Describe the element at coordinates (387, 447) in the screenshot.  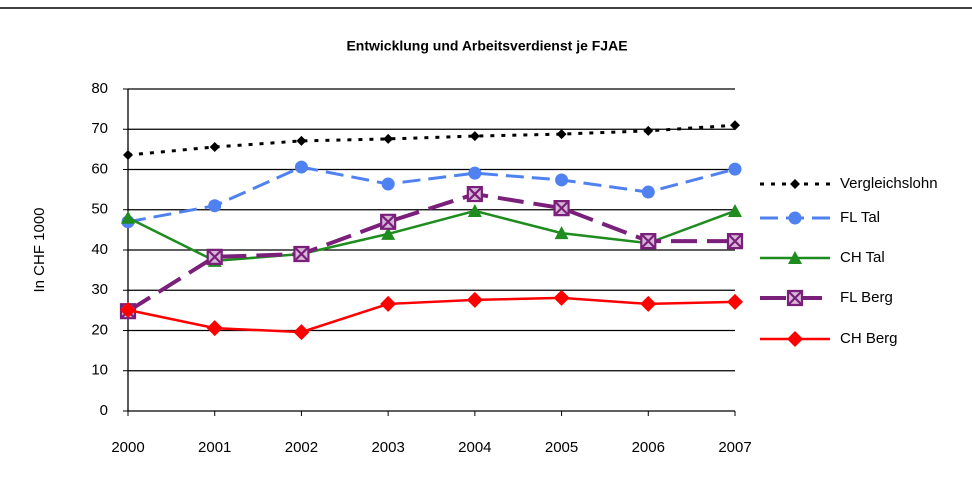
I see `x-tick-label: 2003` at that location.